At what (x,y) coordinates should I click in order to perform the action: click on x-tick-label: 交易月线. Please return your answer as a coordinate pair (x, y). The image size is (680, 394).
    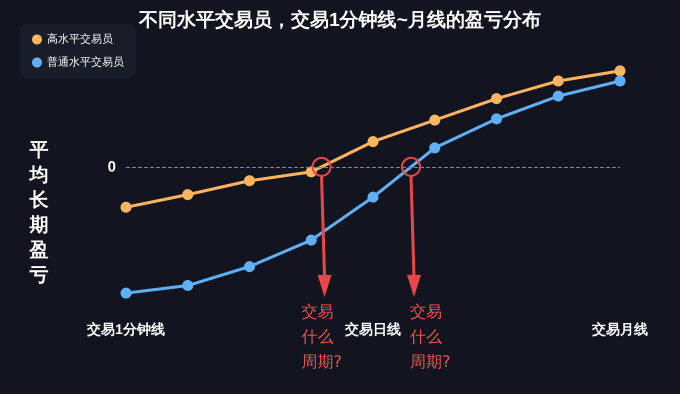
    Looking at the image, I should click on (619, 329).